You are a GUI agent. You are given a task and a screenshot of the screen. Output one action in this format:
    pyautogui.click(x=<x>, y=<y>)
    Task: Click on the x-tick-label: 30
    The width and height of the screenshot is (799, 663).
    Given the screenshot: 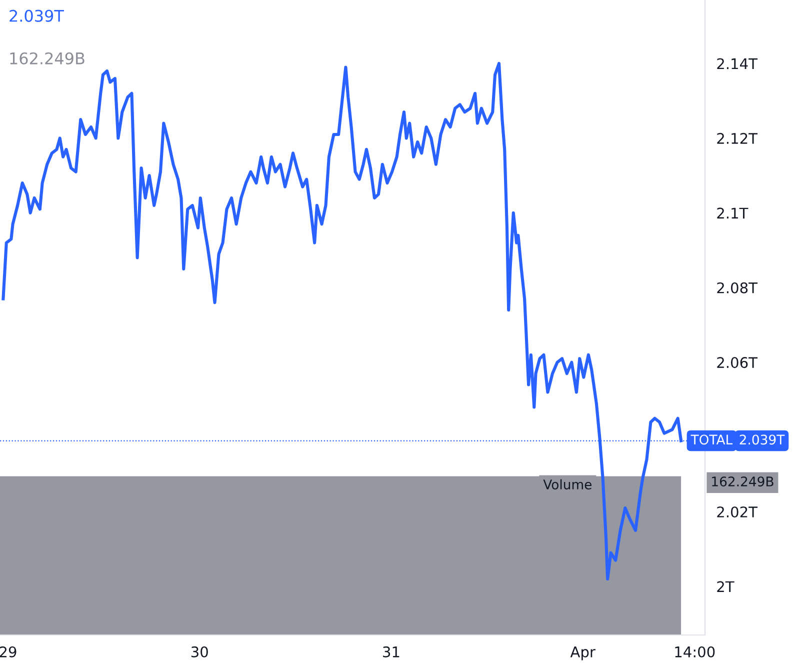 What is the action you would take?
    pyautogui.click(x=199, y=652)
    